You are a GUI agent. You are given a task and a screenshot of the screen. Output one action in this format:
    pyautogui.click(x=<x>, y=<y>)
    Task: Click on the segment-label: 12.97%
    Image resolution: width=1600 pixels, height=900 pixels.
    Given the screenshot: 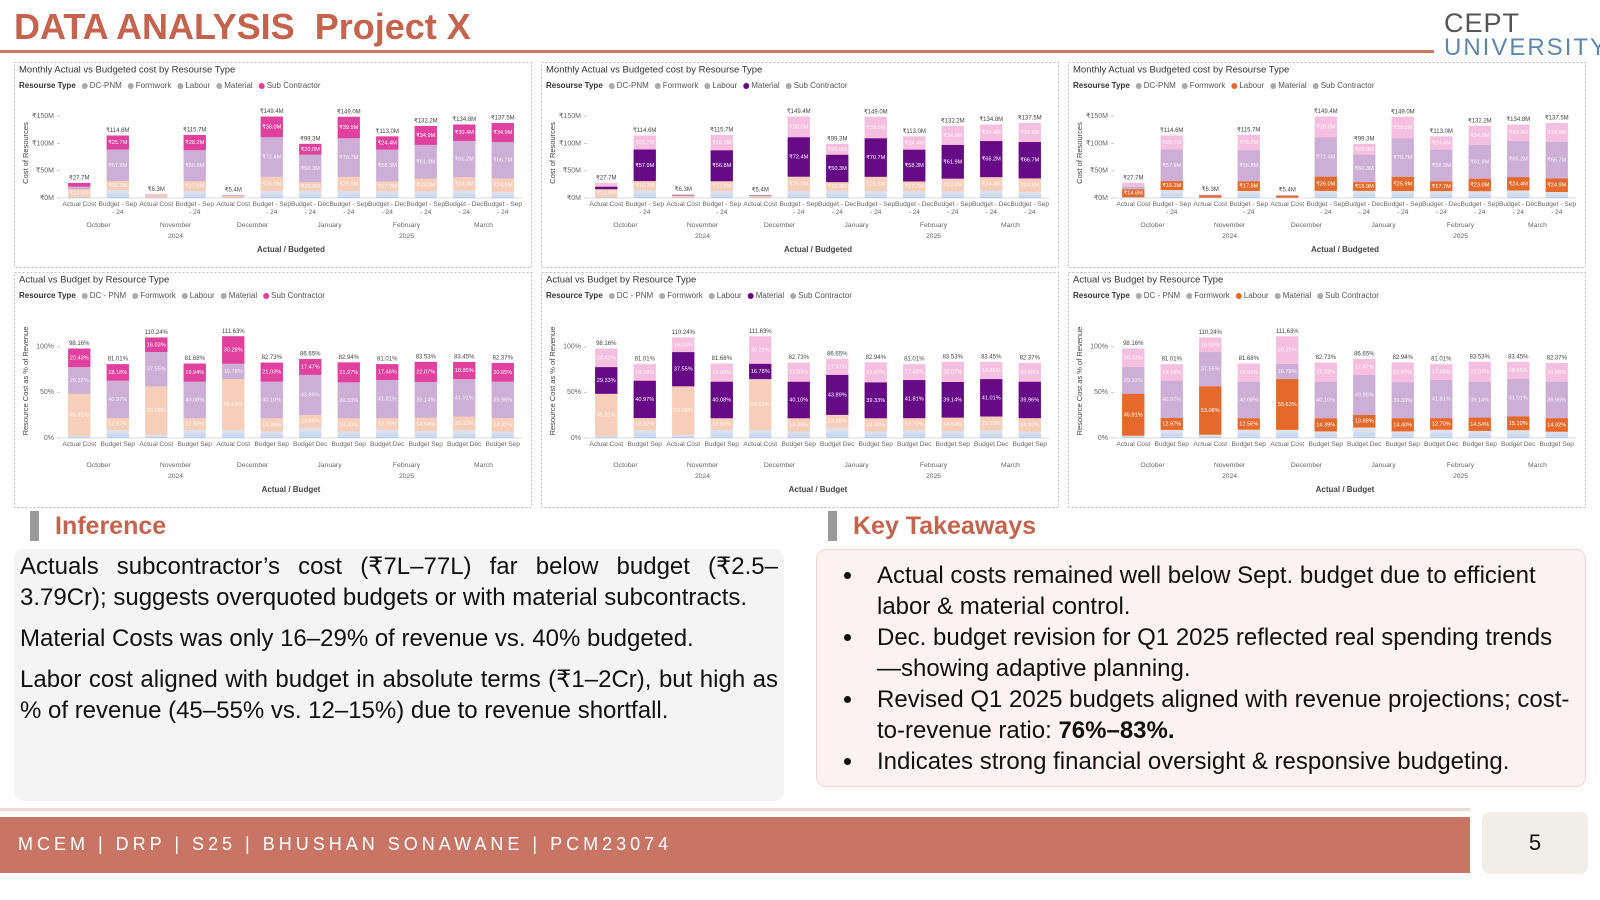 What is the action you would take?
    pyautogui.click(x=644, y=424)
    